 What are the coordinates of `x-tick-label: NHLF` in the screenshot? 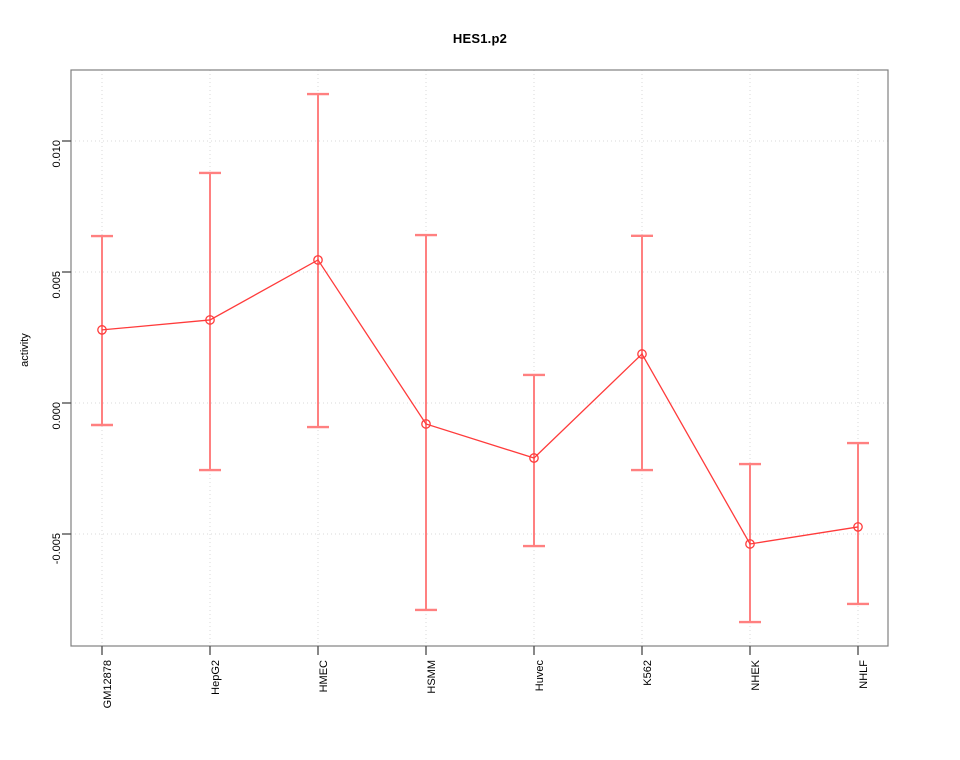 It's located at (864, 674).